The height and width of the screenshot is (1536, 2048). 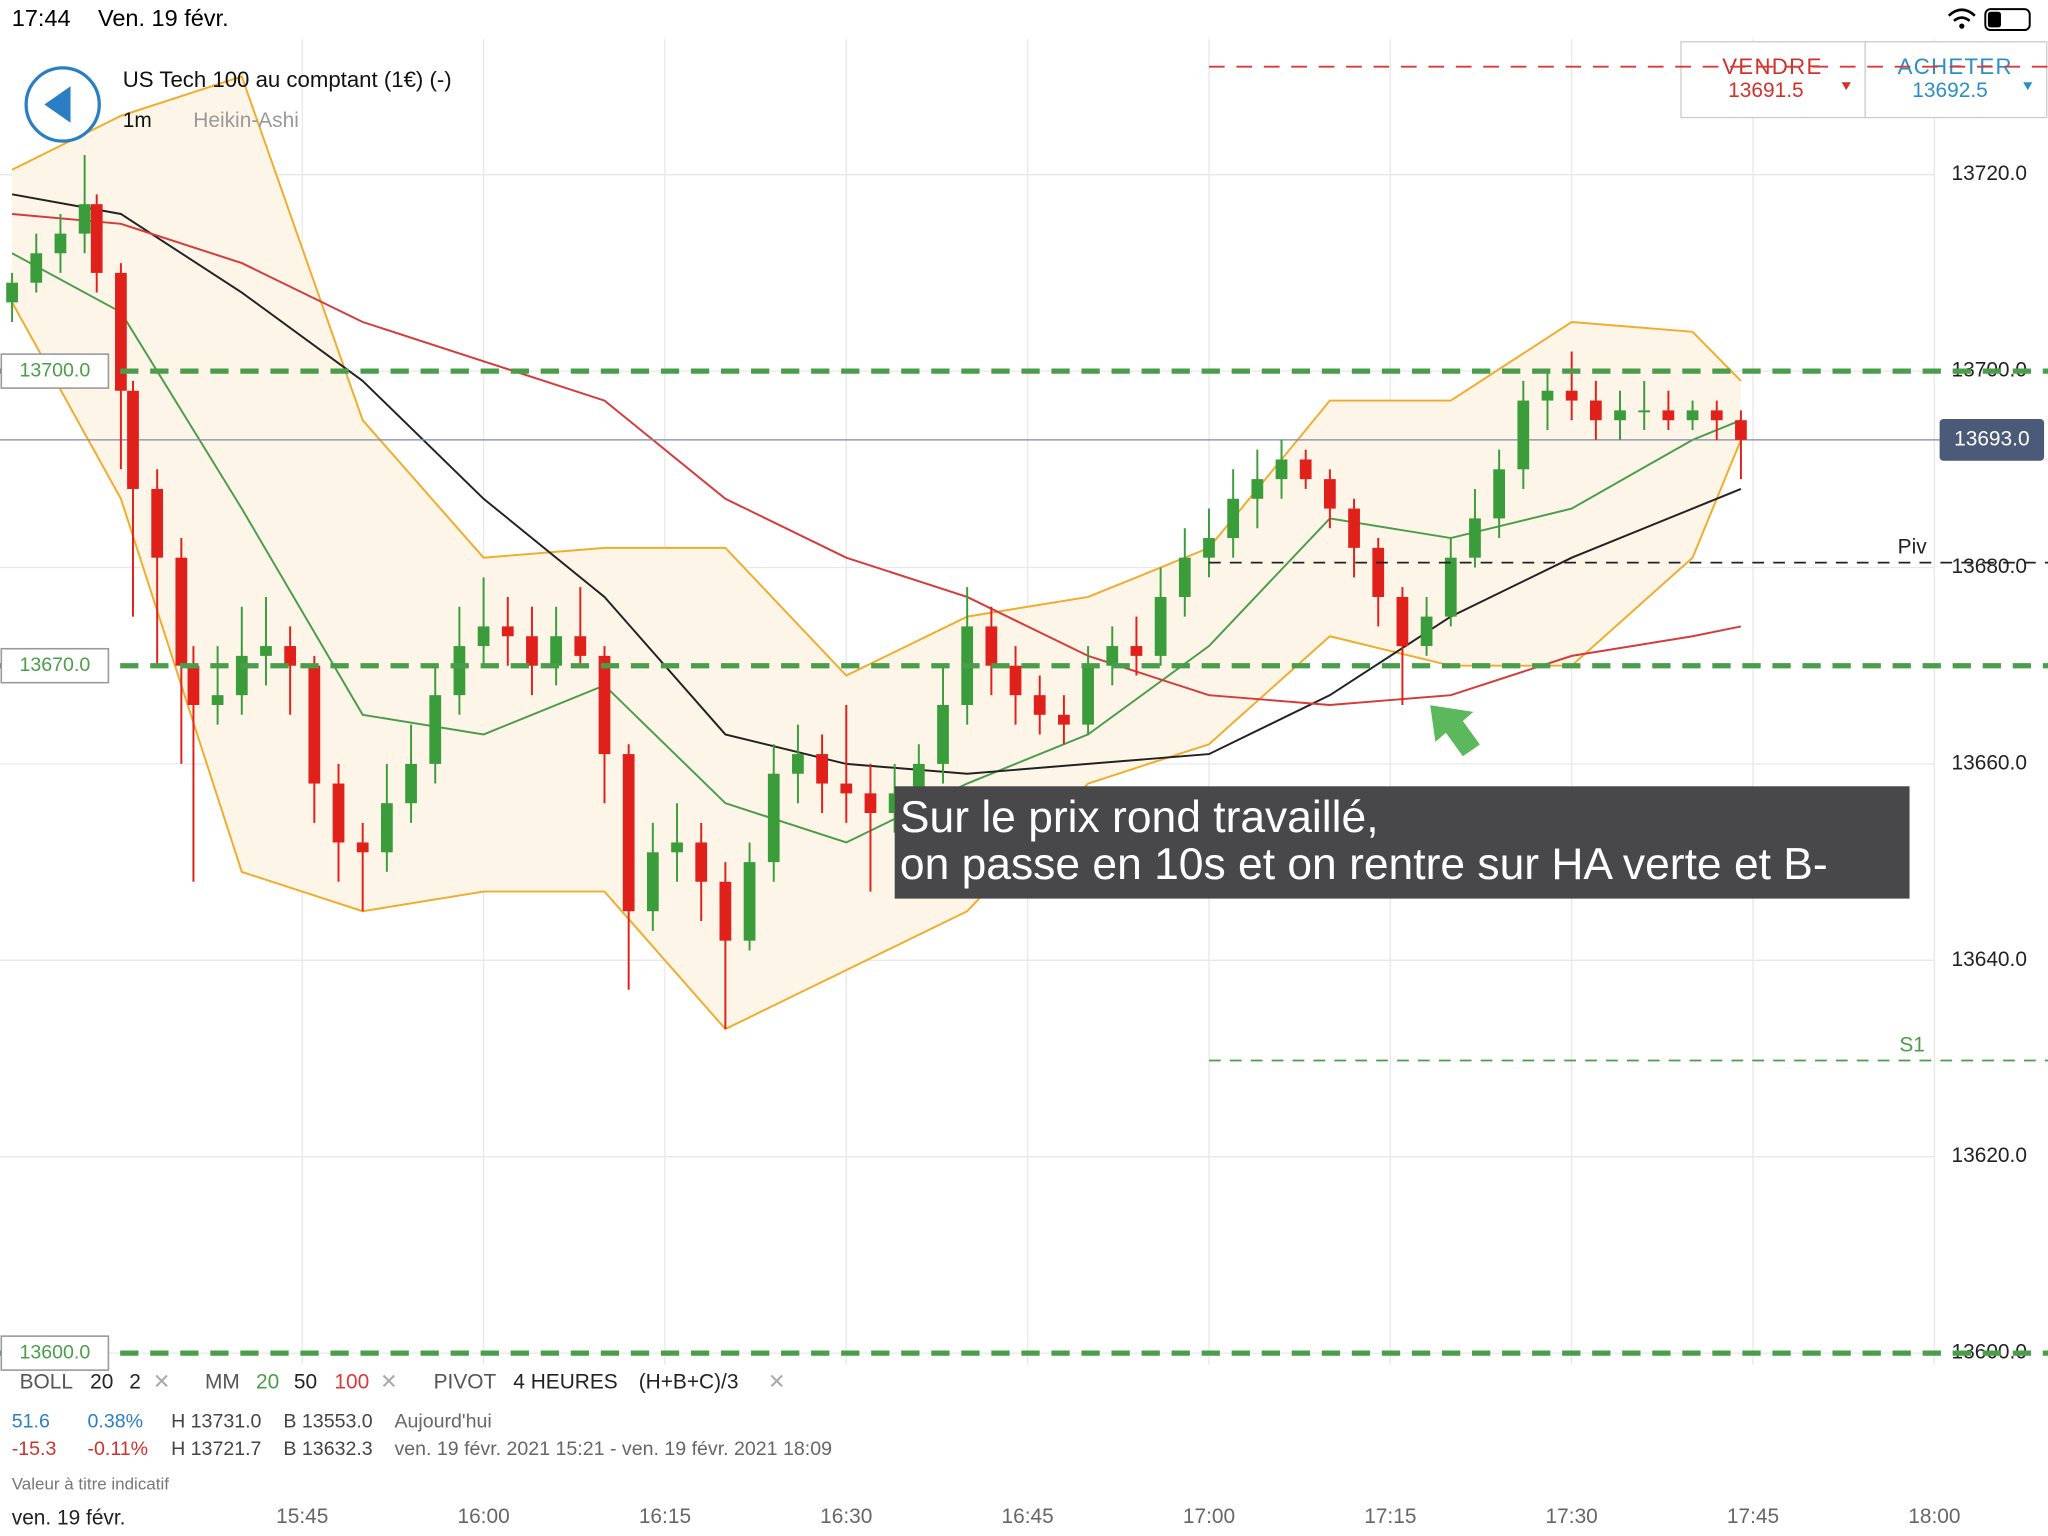 What do you see at coordinates (57, 104) in the screenshot?
I see `back-icon` at bounding box center [57, 104].